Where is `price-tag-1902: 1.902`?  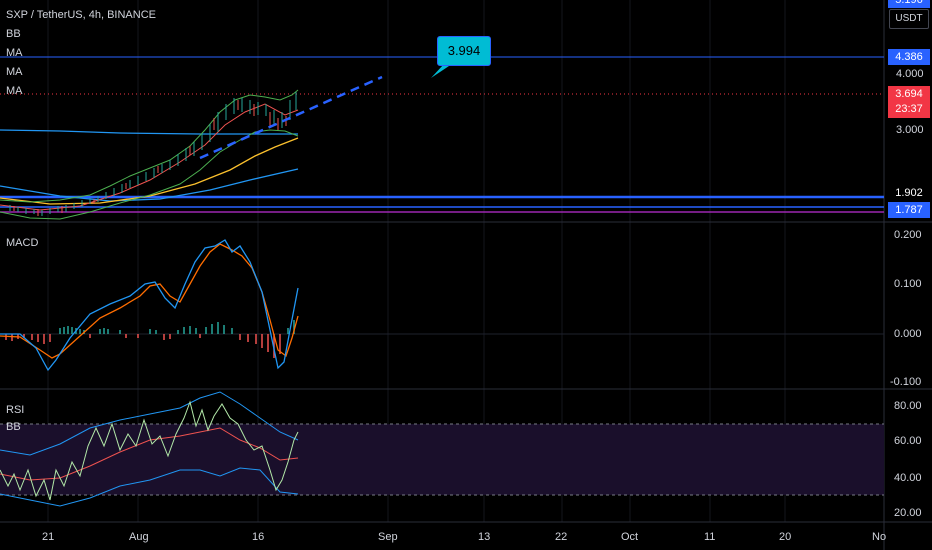
price-tag-1902: 1.902 is located at coordinates (909, 193).